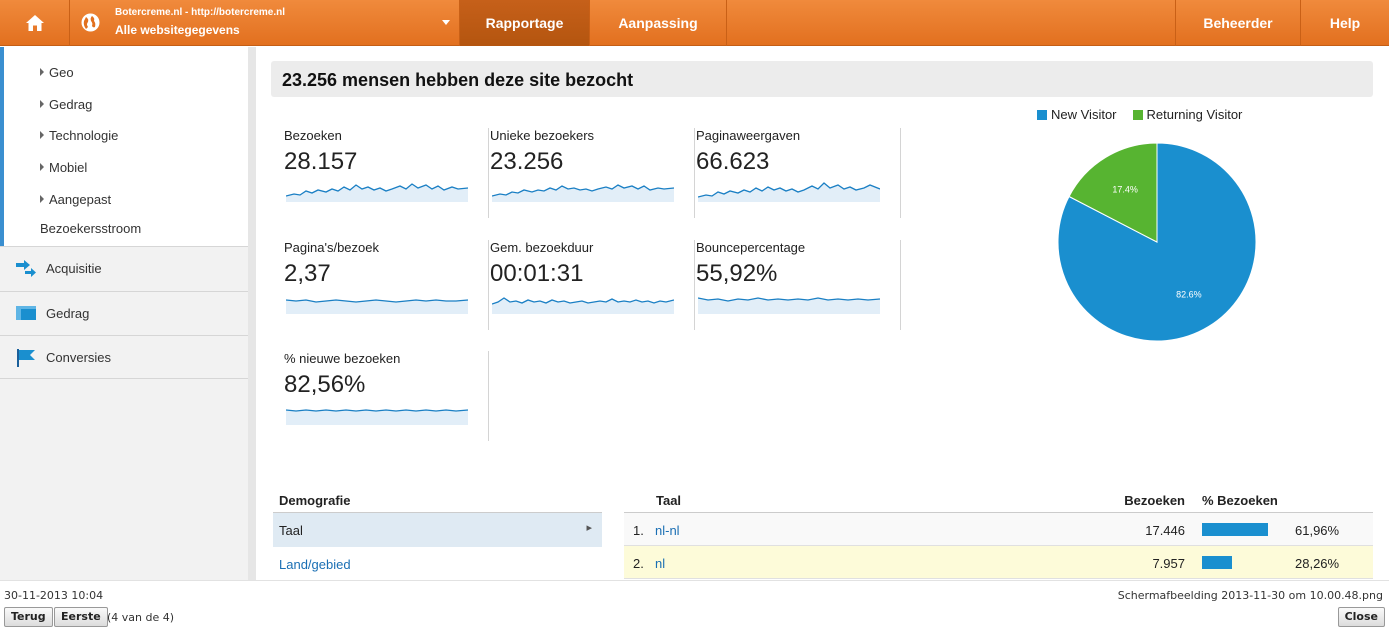 The width and height of the screenshot is (1389, 630). What do you see at coordinates (313, 135) in the screenshot?
I see `metric-label: Bezoeken` at bounding box center [313, 135].